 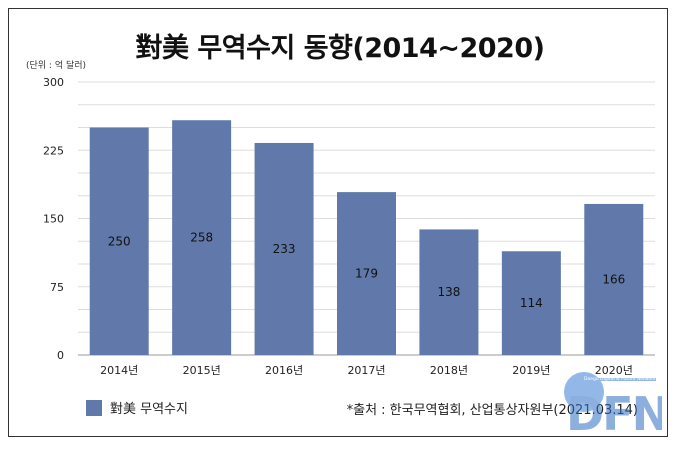 I want to click on data-label: 233, so click(x=284, y=249).